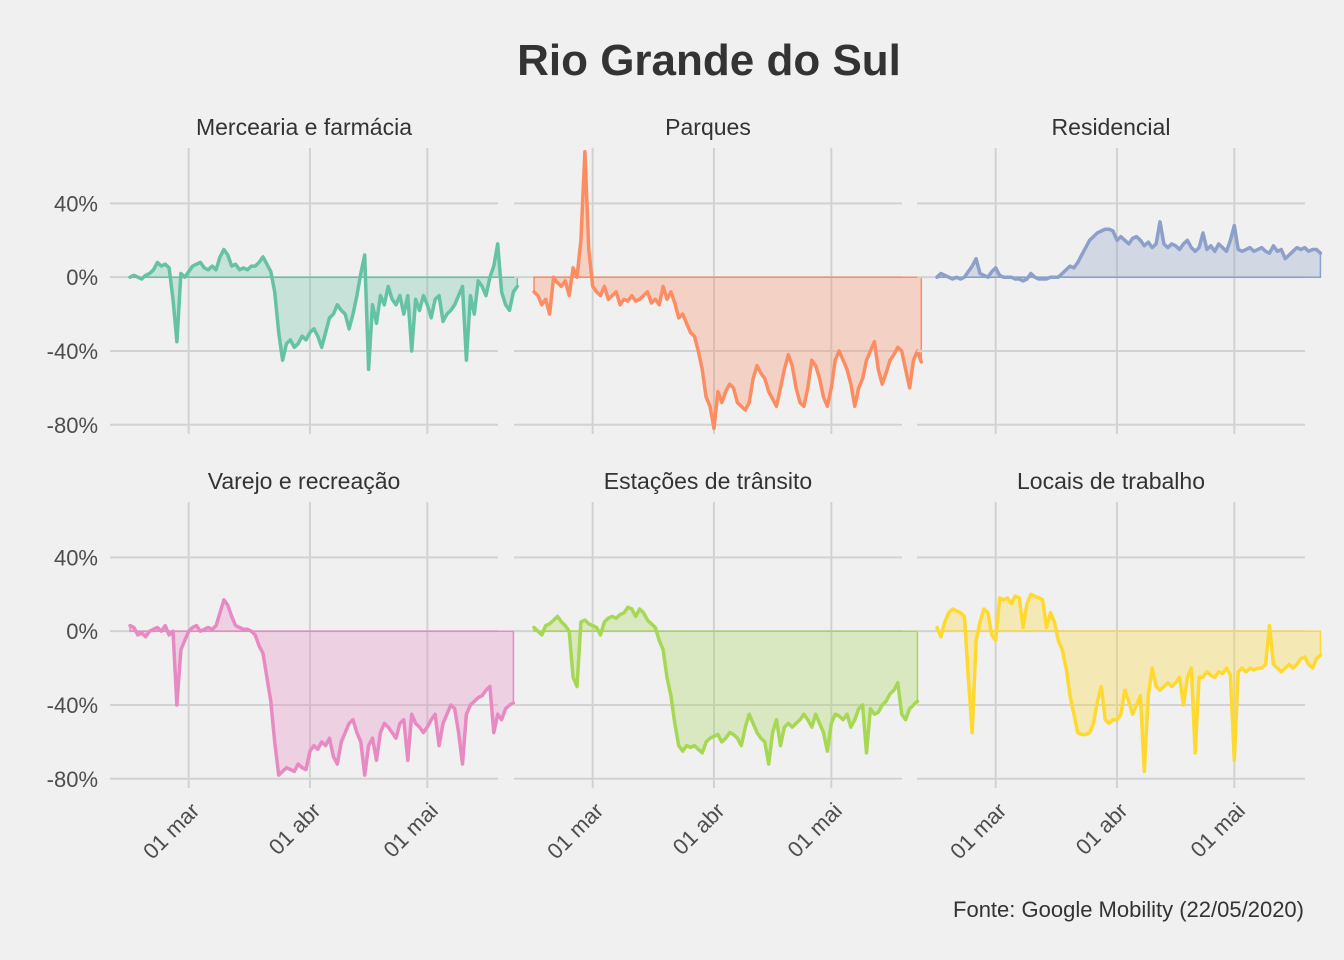 The height and width of the screenshot is (960, 1344). What do you see at coordinates (978, 831) in the screenshot?
I see `x-tick-label-c3-1: 01 mar` at bounding box center [978, 831].